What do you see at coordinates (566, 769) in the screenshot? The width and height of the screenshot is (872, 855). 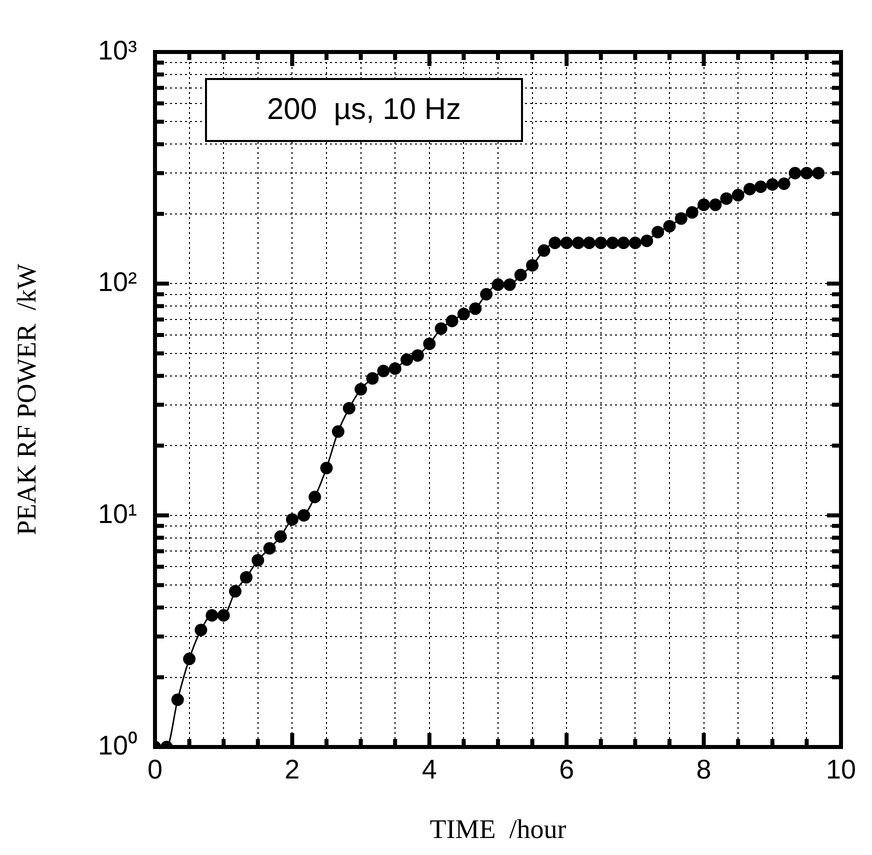 I see `x-tick-label: 6` at bounding box center [566, 769].